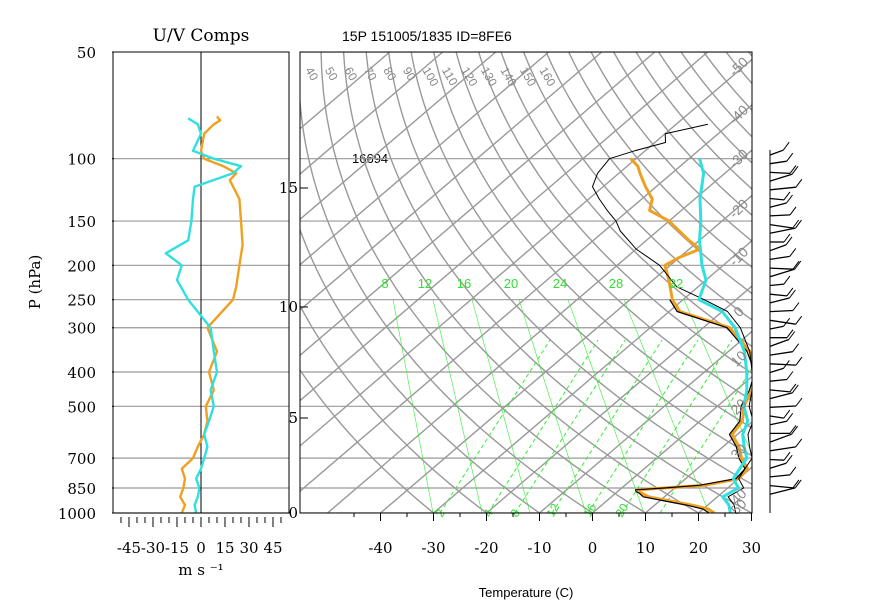 This screenshot has height=600, width=887. Describe the element at coordinates (81, 329) in the screenshot. I see `uv-ytick-label: 300` at that location.